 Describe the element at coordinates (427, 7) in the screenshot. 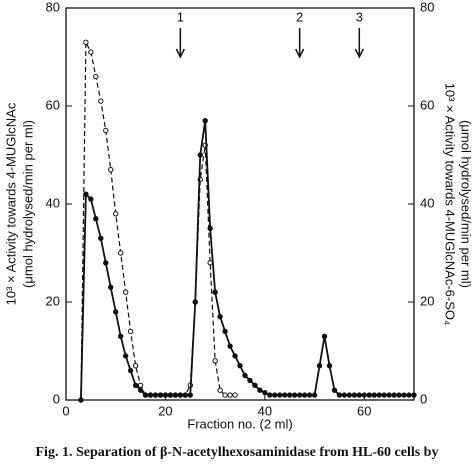

I see `y2-tick-label: 80` at that location.